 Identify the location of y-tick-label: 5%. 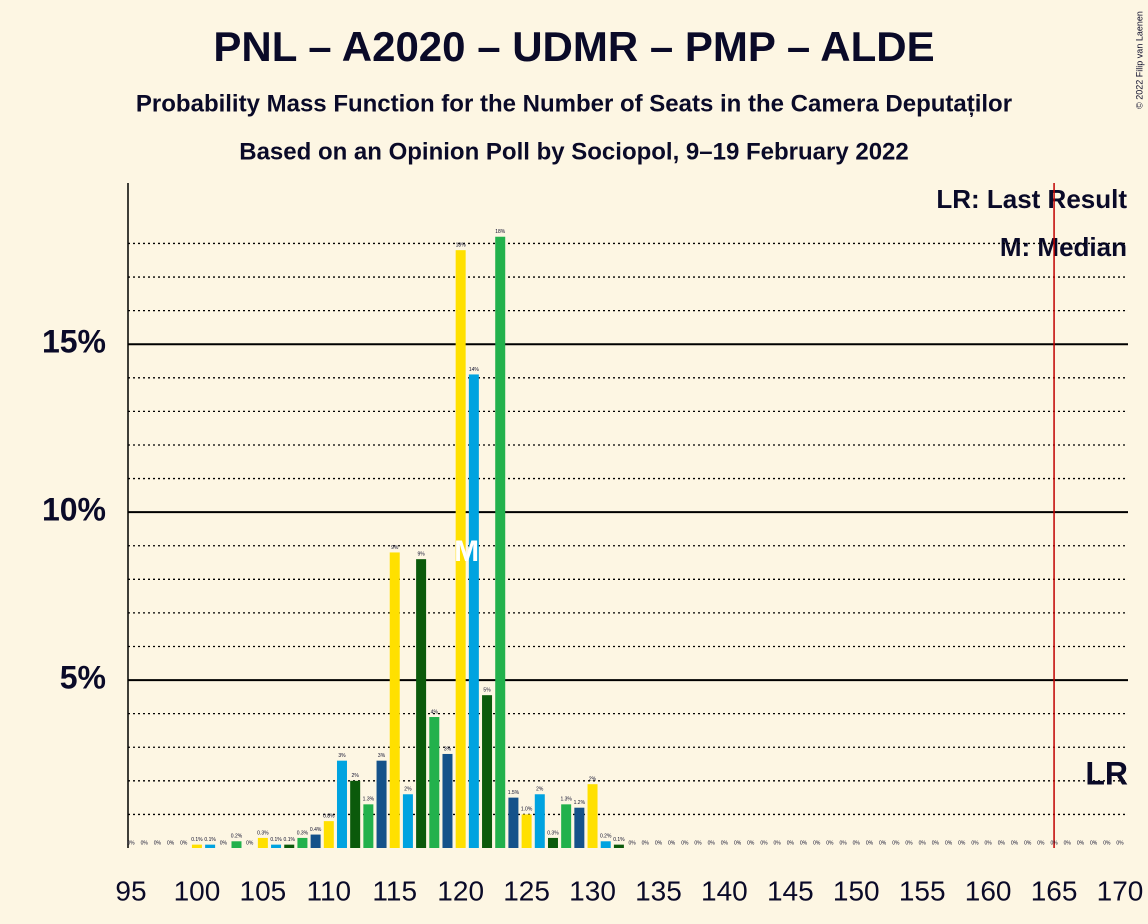
(83, 678).